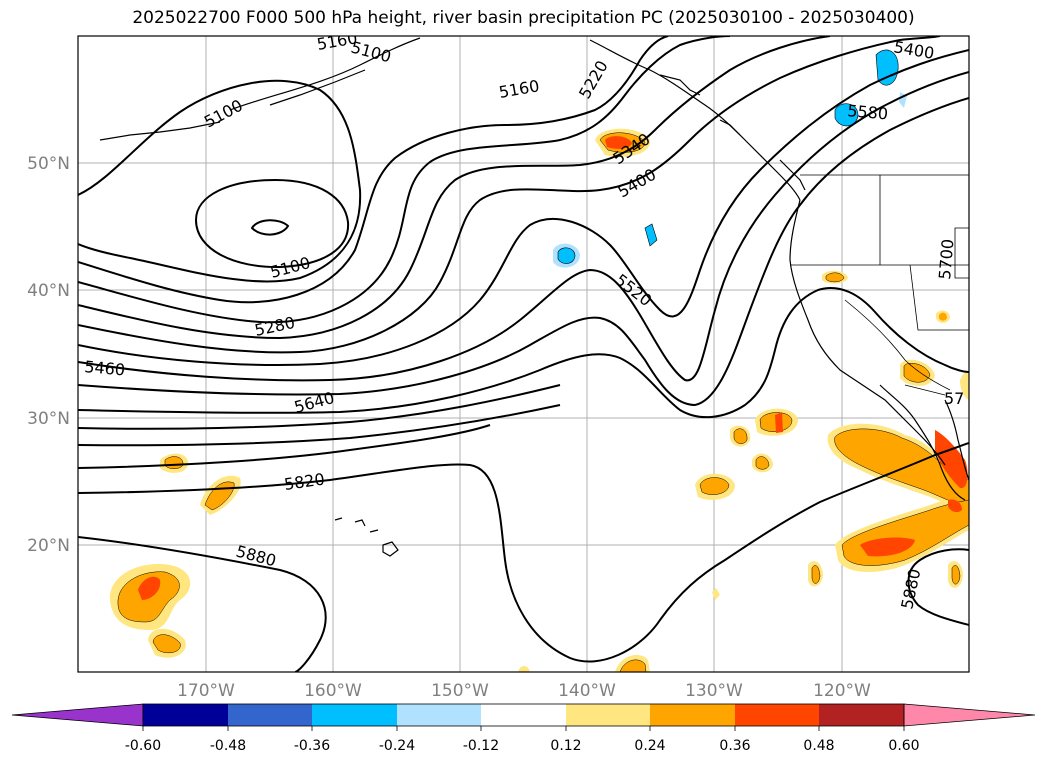  Describe the element at coordinates (105, 368) in the screenshot. I see `contour-label: 5460` at that location.